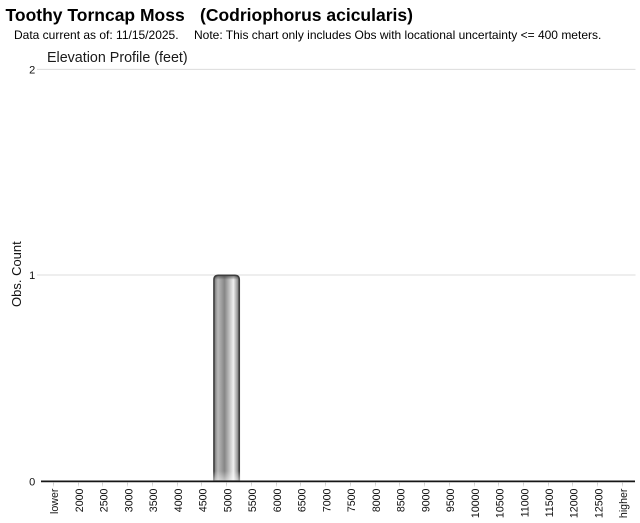 The height and width of the screenshot is (523, 640). I want to click on svg-text: 4500, so click(204, 501).